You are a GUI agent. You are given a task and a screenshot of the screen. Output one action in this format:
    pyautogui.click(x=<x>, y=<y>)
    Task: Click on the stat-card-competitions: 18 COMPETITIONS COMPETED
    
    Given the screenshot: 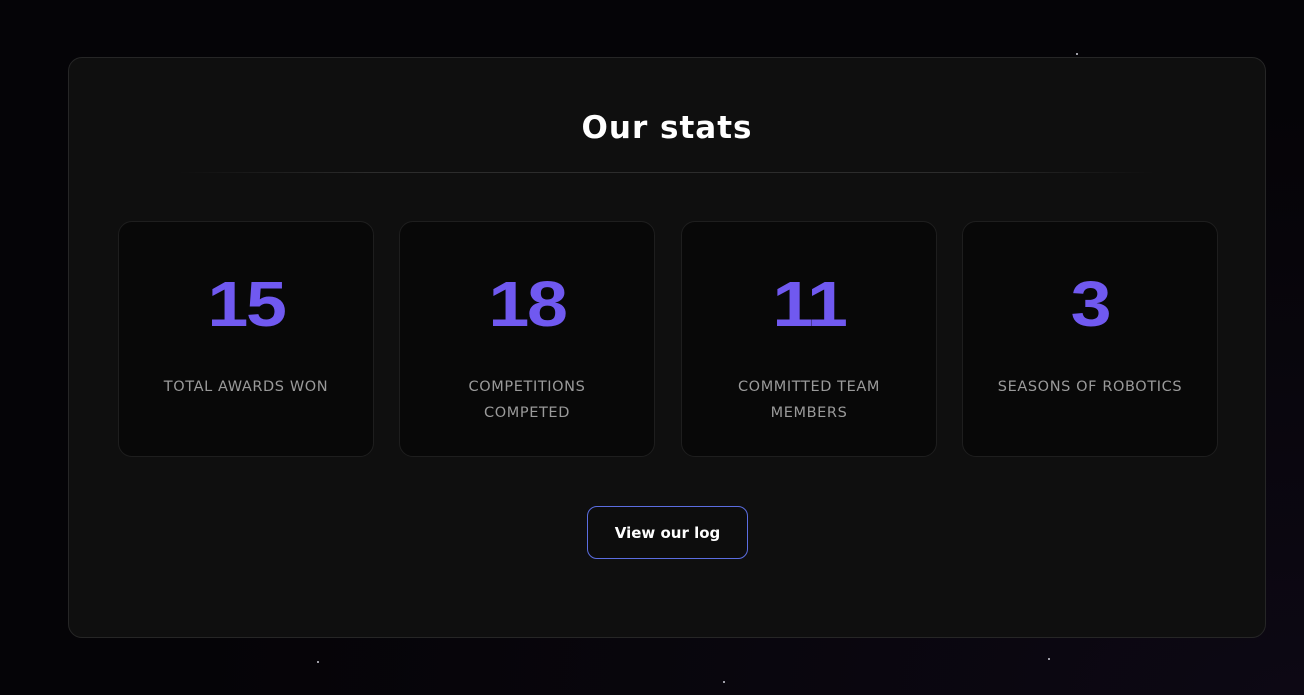 What is the action you would take?
    pyautogui.click(x=527, y=339)
    